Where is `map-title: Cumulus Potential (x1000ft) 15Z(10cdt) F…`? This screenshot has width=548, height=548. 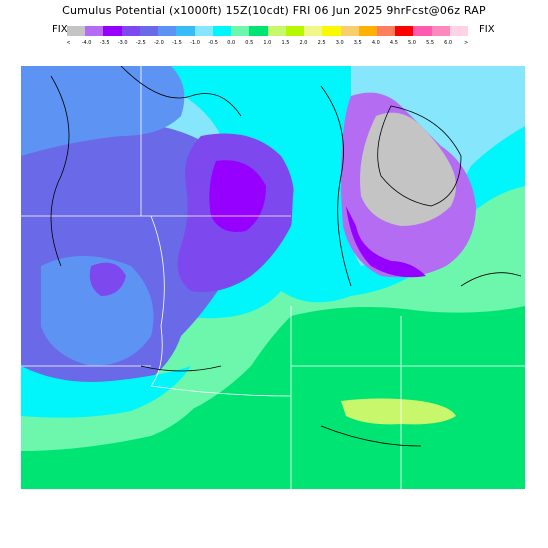
map-title: Cumulus Potential (x1000ft) 15Z(10cdt) F… is located at coordinates (274, 10).